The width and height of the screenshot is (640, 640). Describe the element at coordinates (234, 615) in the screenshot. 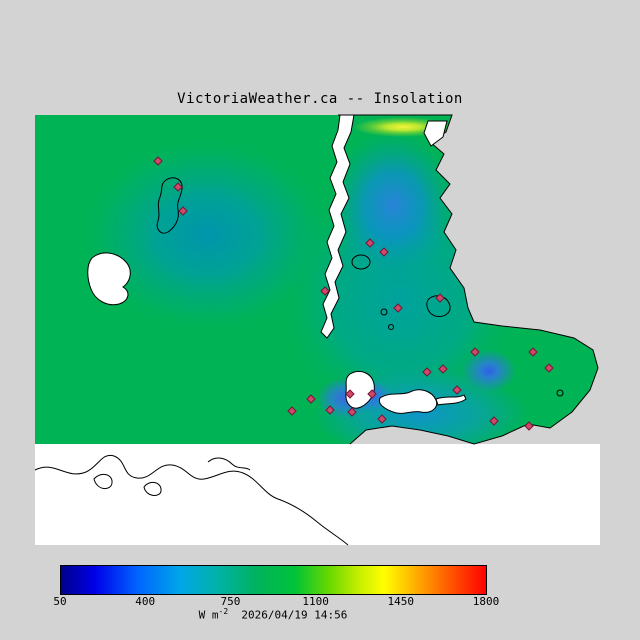

I see `units-spacer` at that location.